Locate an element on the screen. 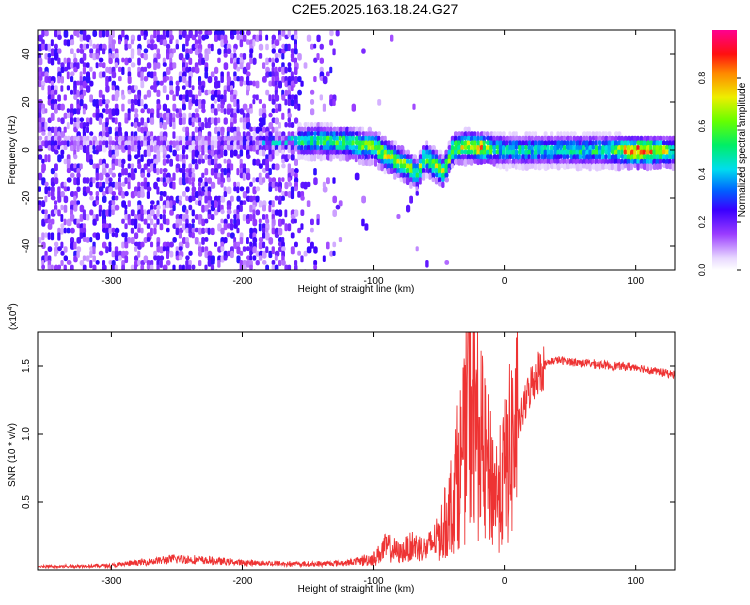 The image size is (750, 605). x-tick-label: 0 is located at coordinates (505, 281).